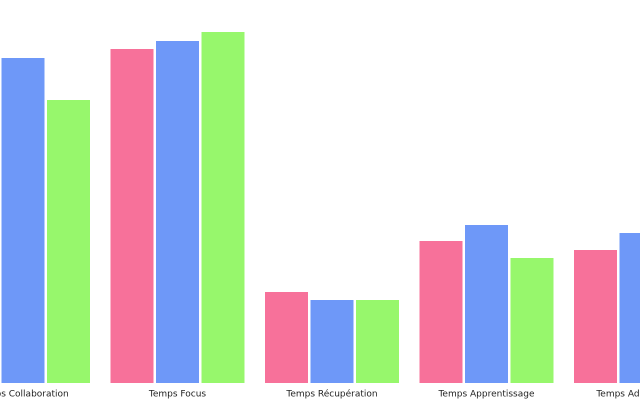 Image resolution: width=640 pixels, height=400 pixels. What do you see at coordinates (177, 395) in the screenshot?
I see `x-tick-label: Temps Focus` at bounding box center [177, 395].